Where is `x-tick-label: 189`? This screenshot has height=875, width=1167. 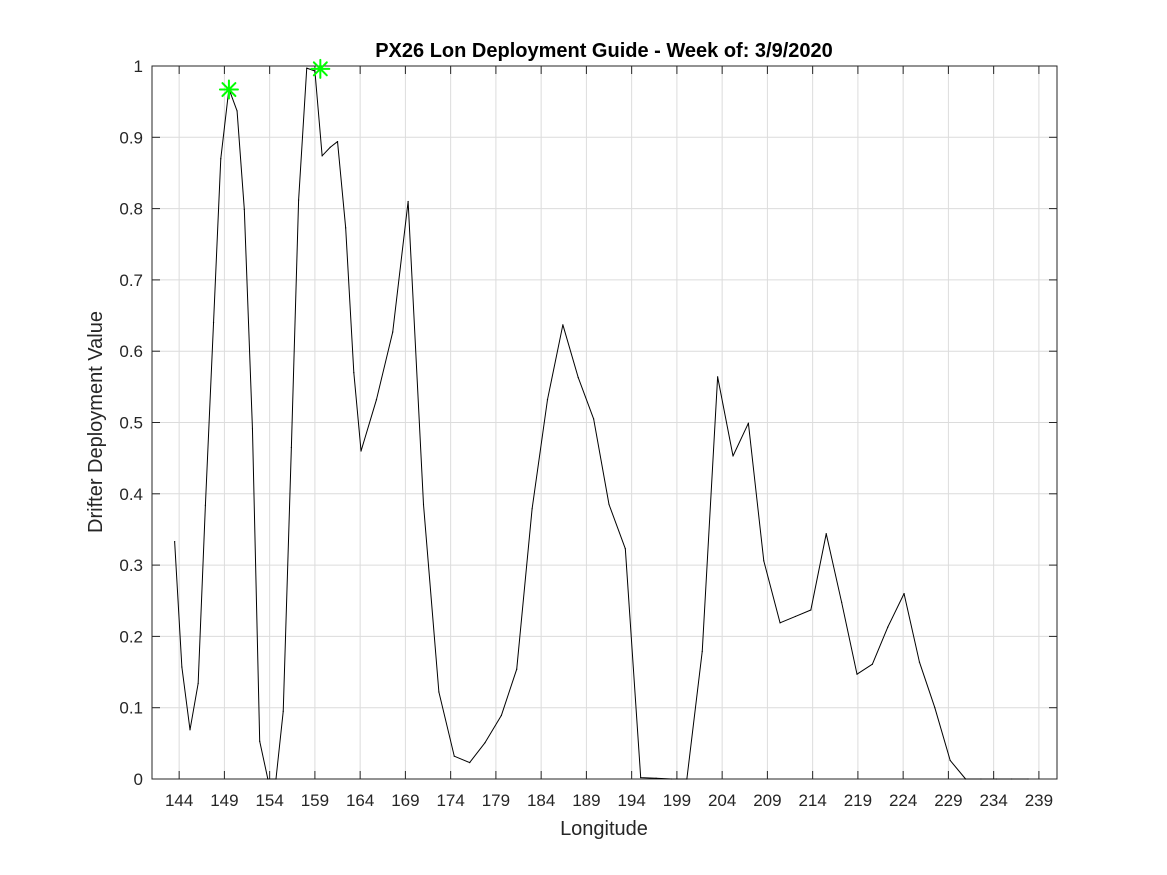 x-tick-label: 189 is located at coordinates (586, 800).